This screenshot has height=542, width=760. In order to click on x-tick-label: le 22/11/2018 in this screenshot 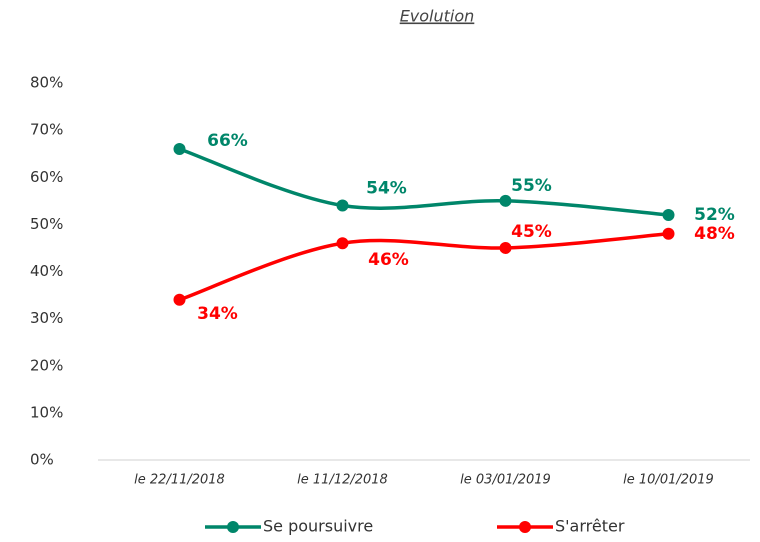, I will do `click(179, 480)`.